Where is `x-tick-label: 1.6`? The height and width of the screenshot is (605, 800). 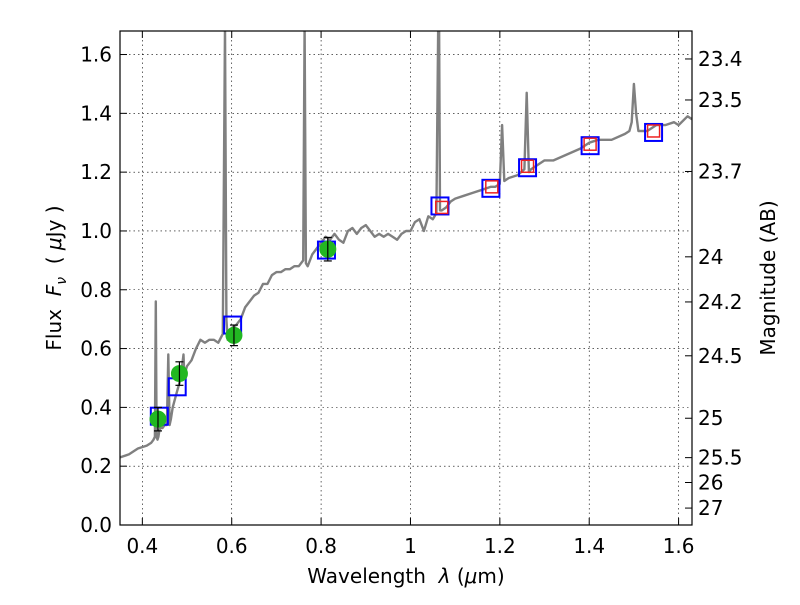 x-tick-label: 1.6 is located at coordinates (679, 546).